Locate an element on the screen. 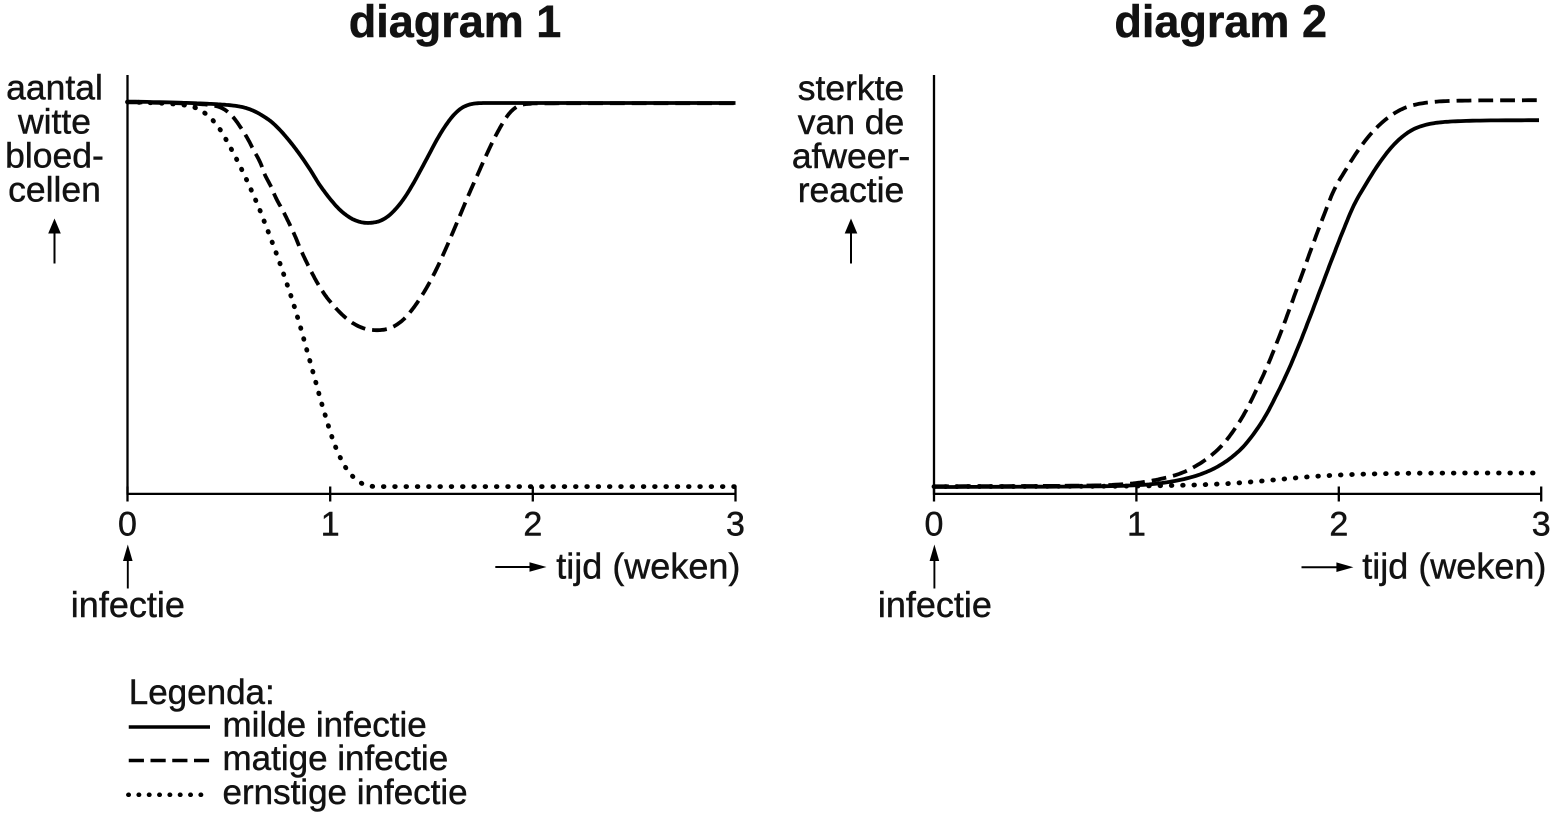 The height and width of the screenshot is (817, 1559). svg-text: cellen is located at coordinates (54, 190).